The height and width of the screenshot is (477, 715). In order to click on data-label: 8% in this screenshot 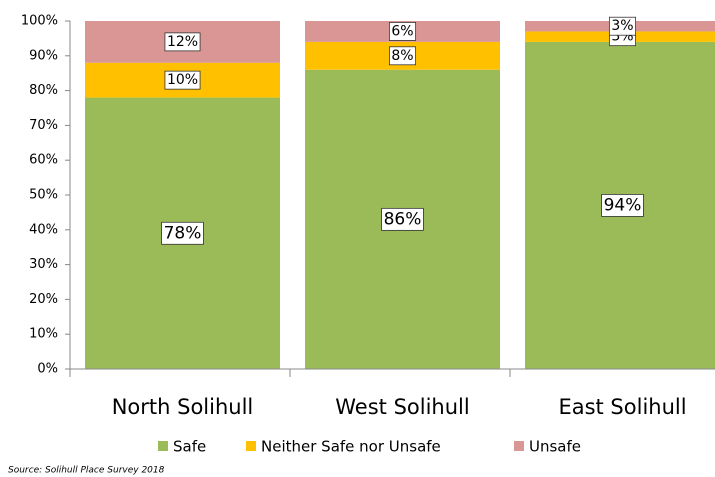, I will do `click(402, 56)`.